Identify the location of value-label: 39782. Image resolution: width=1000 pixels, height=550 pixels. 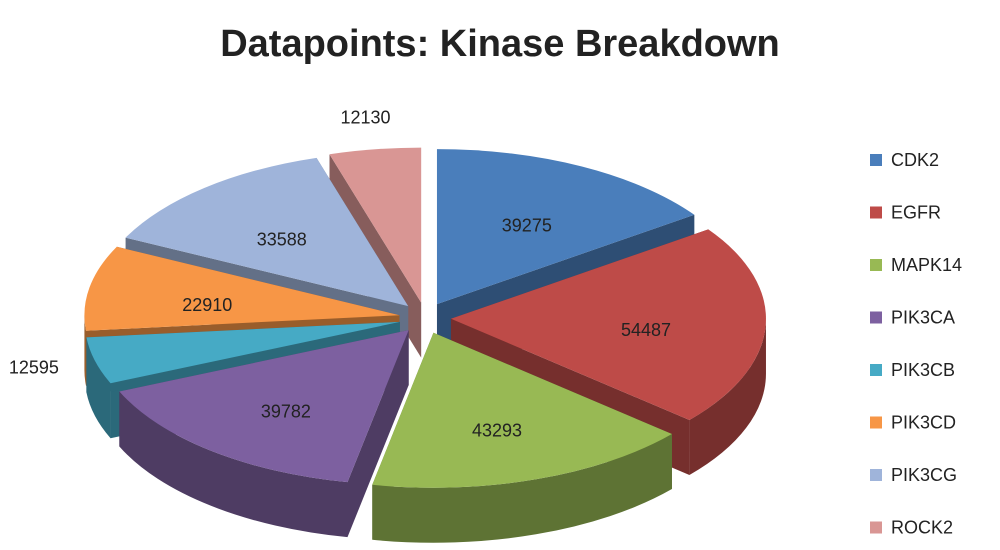
(286, 412).